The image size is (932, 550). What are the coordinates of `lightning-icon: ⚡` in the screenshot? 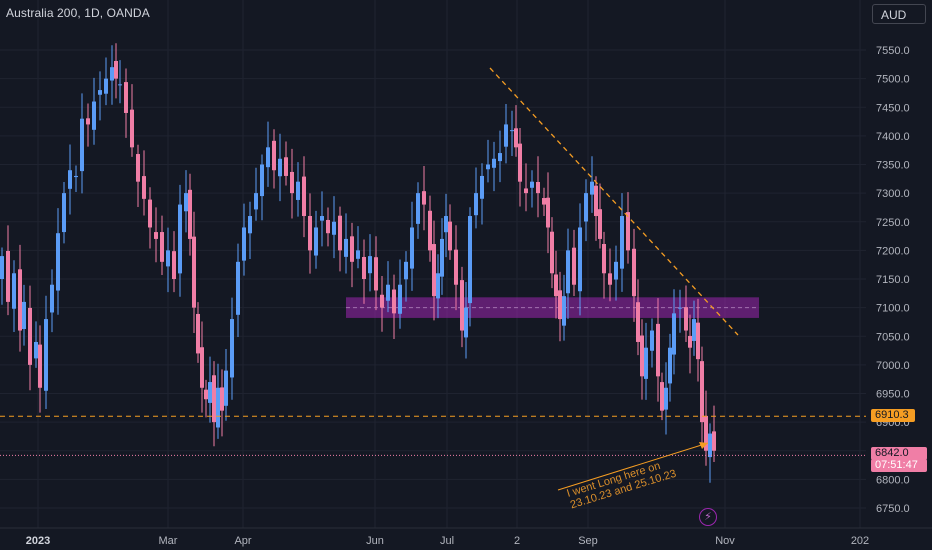 It's located at (708, 517).